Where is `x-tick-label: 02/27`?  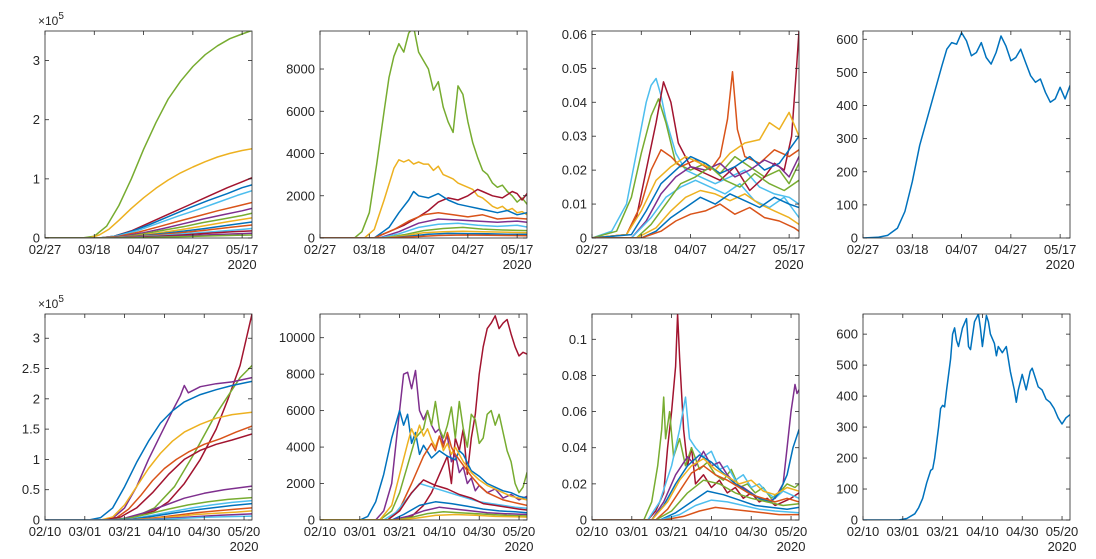
x-tick-label: 02/27 is located at coordinates (45, 249).